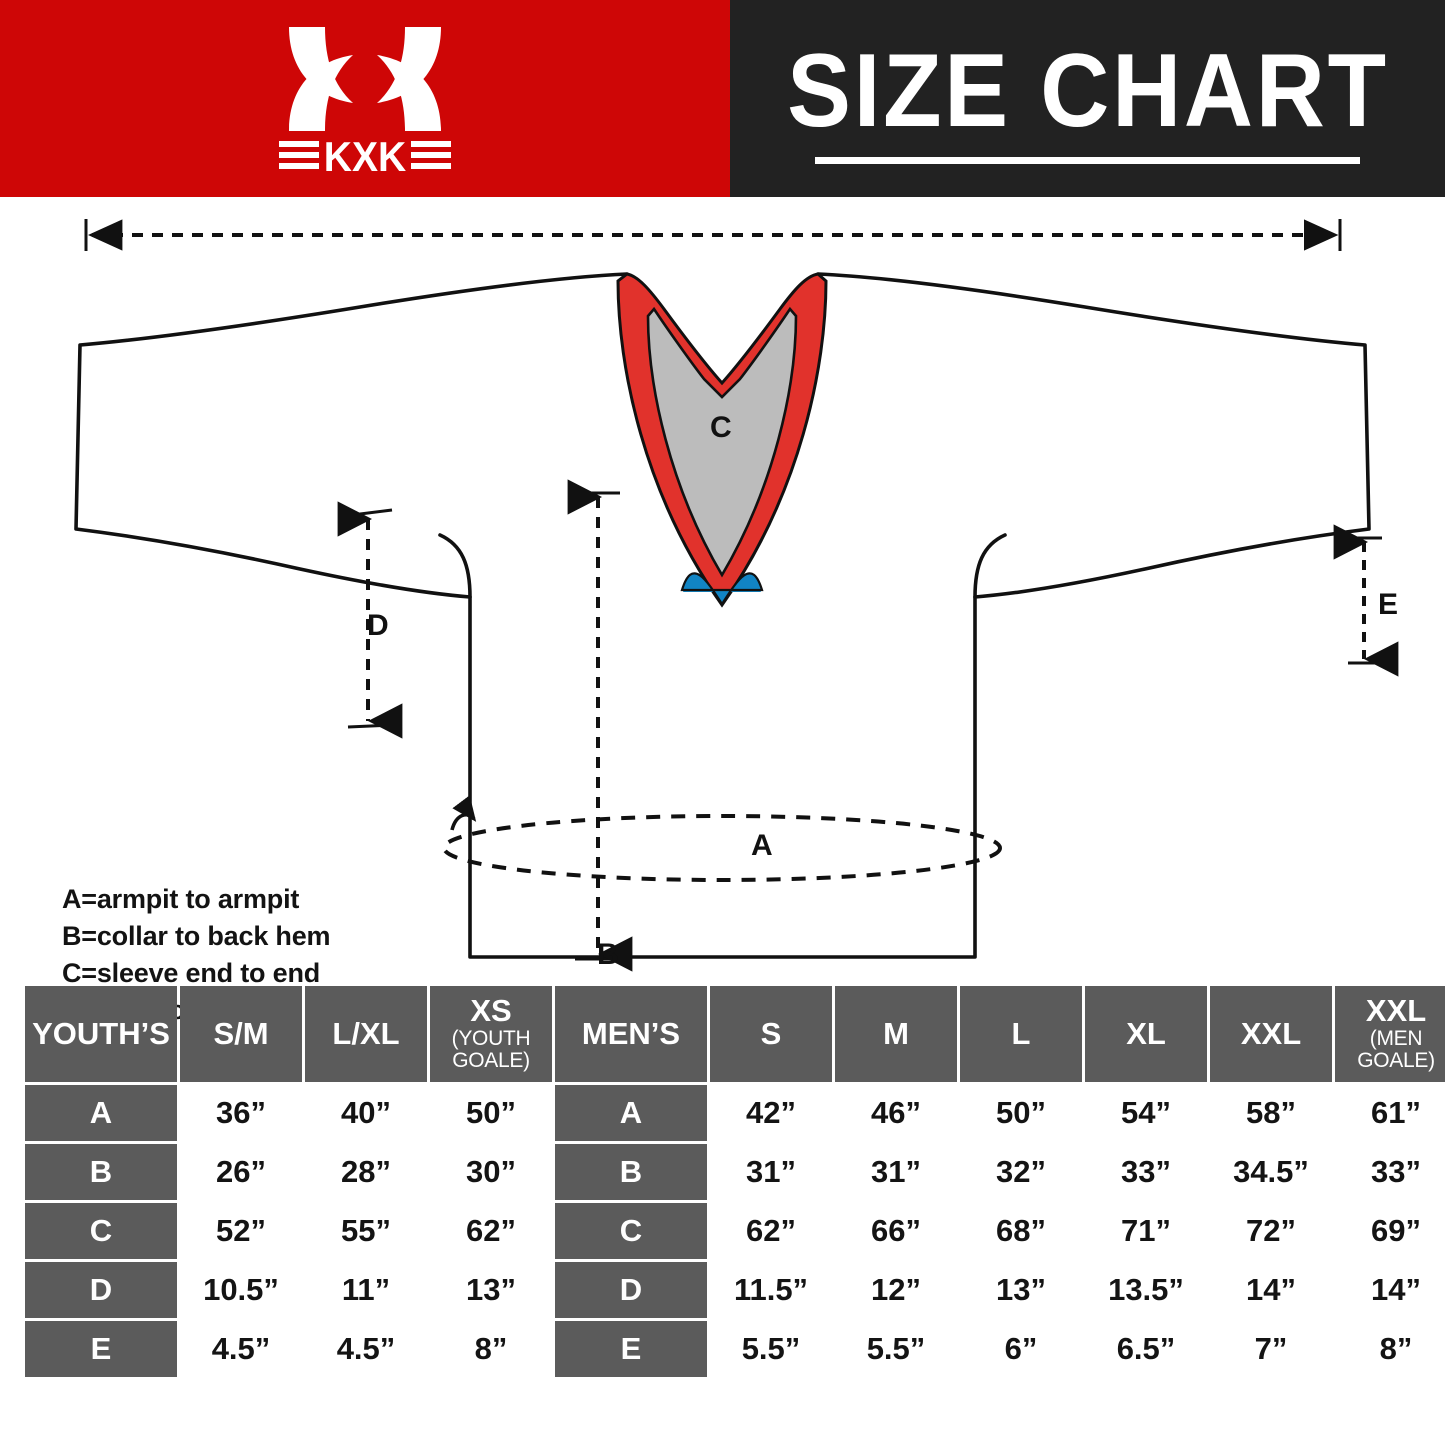 This screenshot has width=1445, height=1445. I want to click on dimension-label-e: E, so click(1388, 604).